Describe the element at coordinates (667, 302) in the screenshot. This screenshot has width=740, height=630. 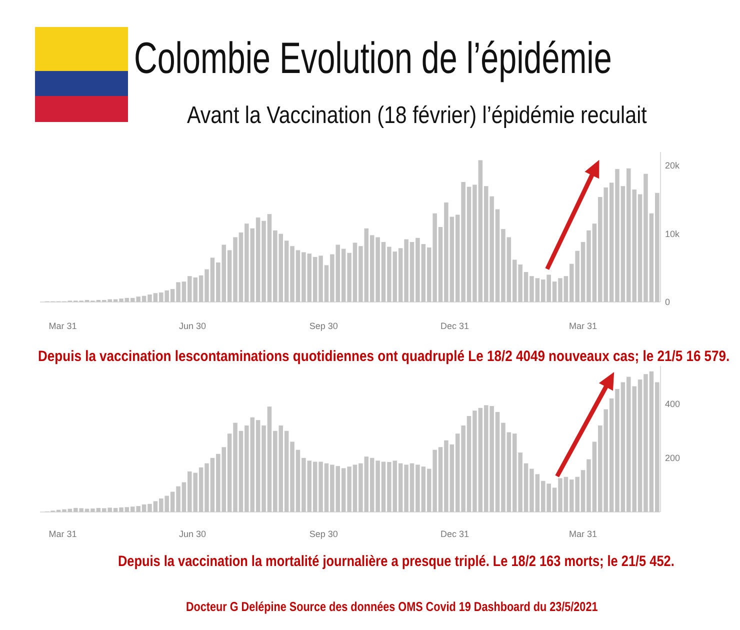
I see `y-tick-label: 0` at that location.